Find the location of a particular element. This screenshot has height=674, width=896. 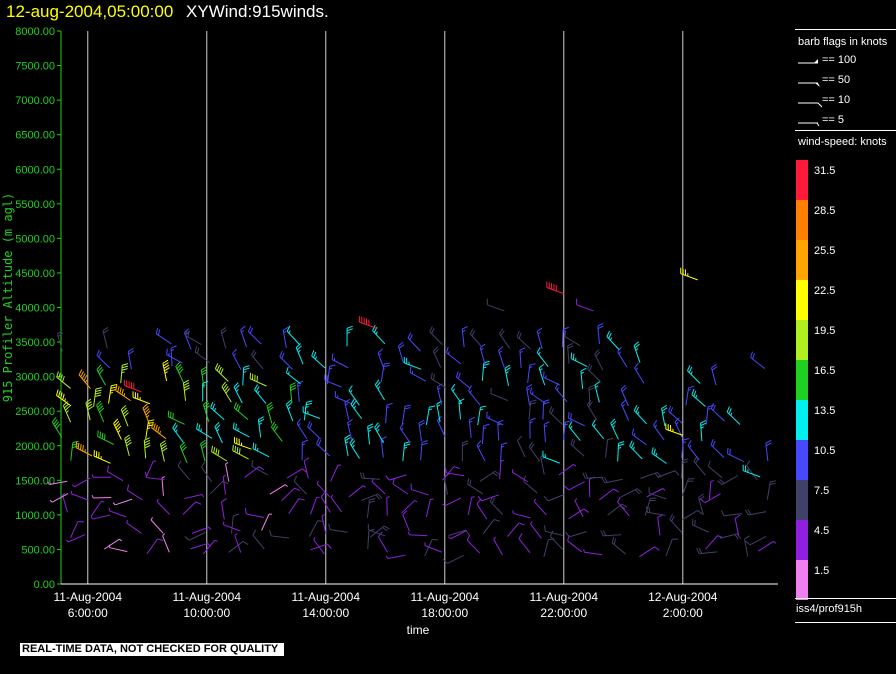

legend-top-rule is located at coordinates (845, 29).